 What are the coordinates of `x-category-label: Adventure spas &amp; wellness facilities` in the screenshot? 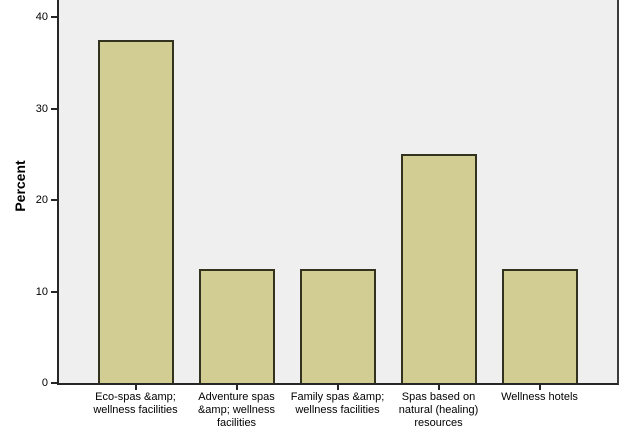 It's located at (236, 410).